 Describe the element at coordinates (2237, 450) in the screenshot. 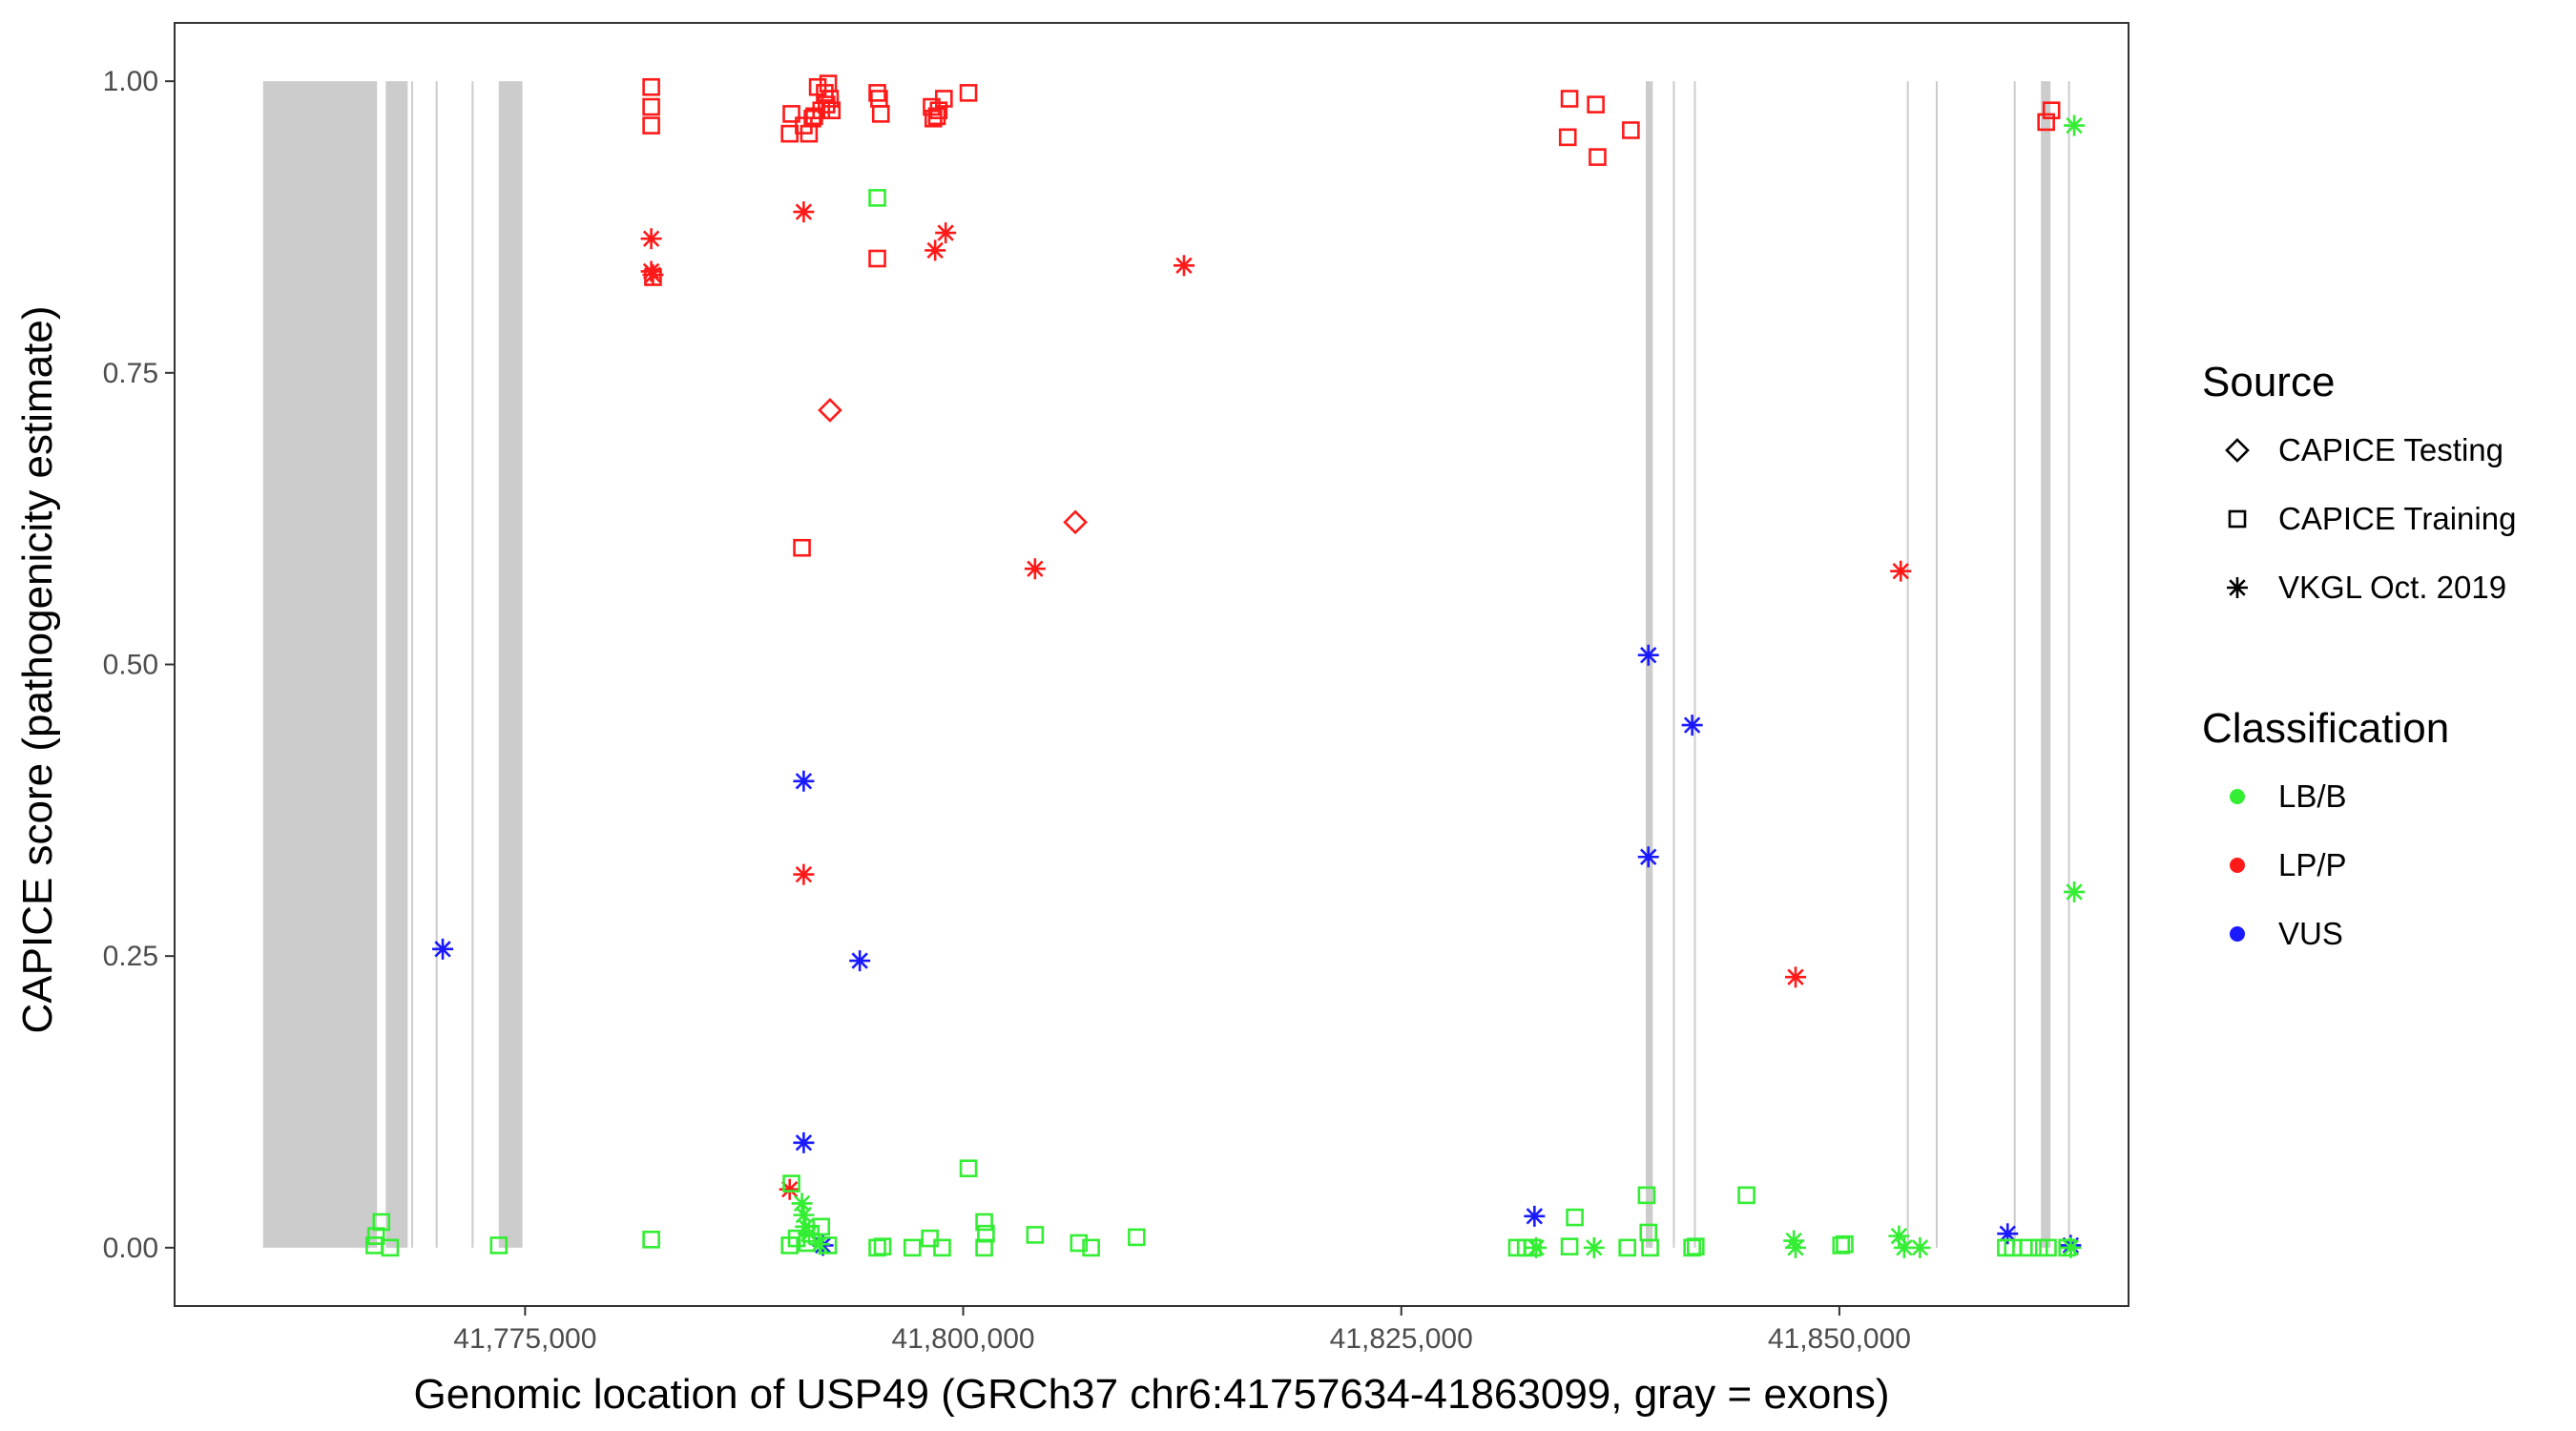

I see `legend-key-diamond` at that location.